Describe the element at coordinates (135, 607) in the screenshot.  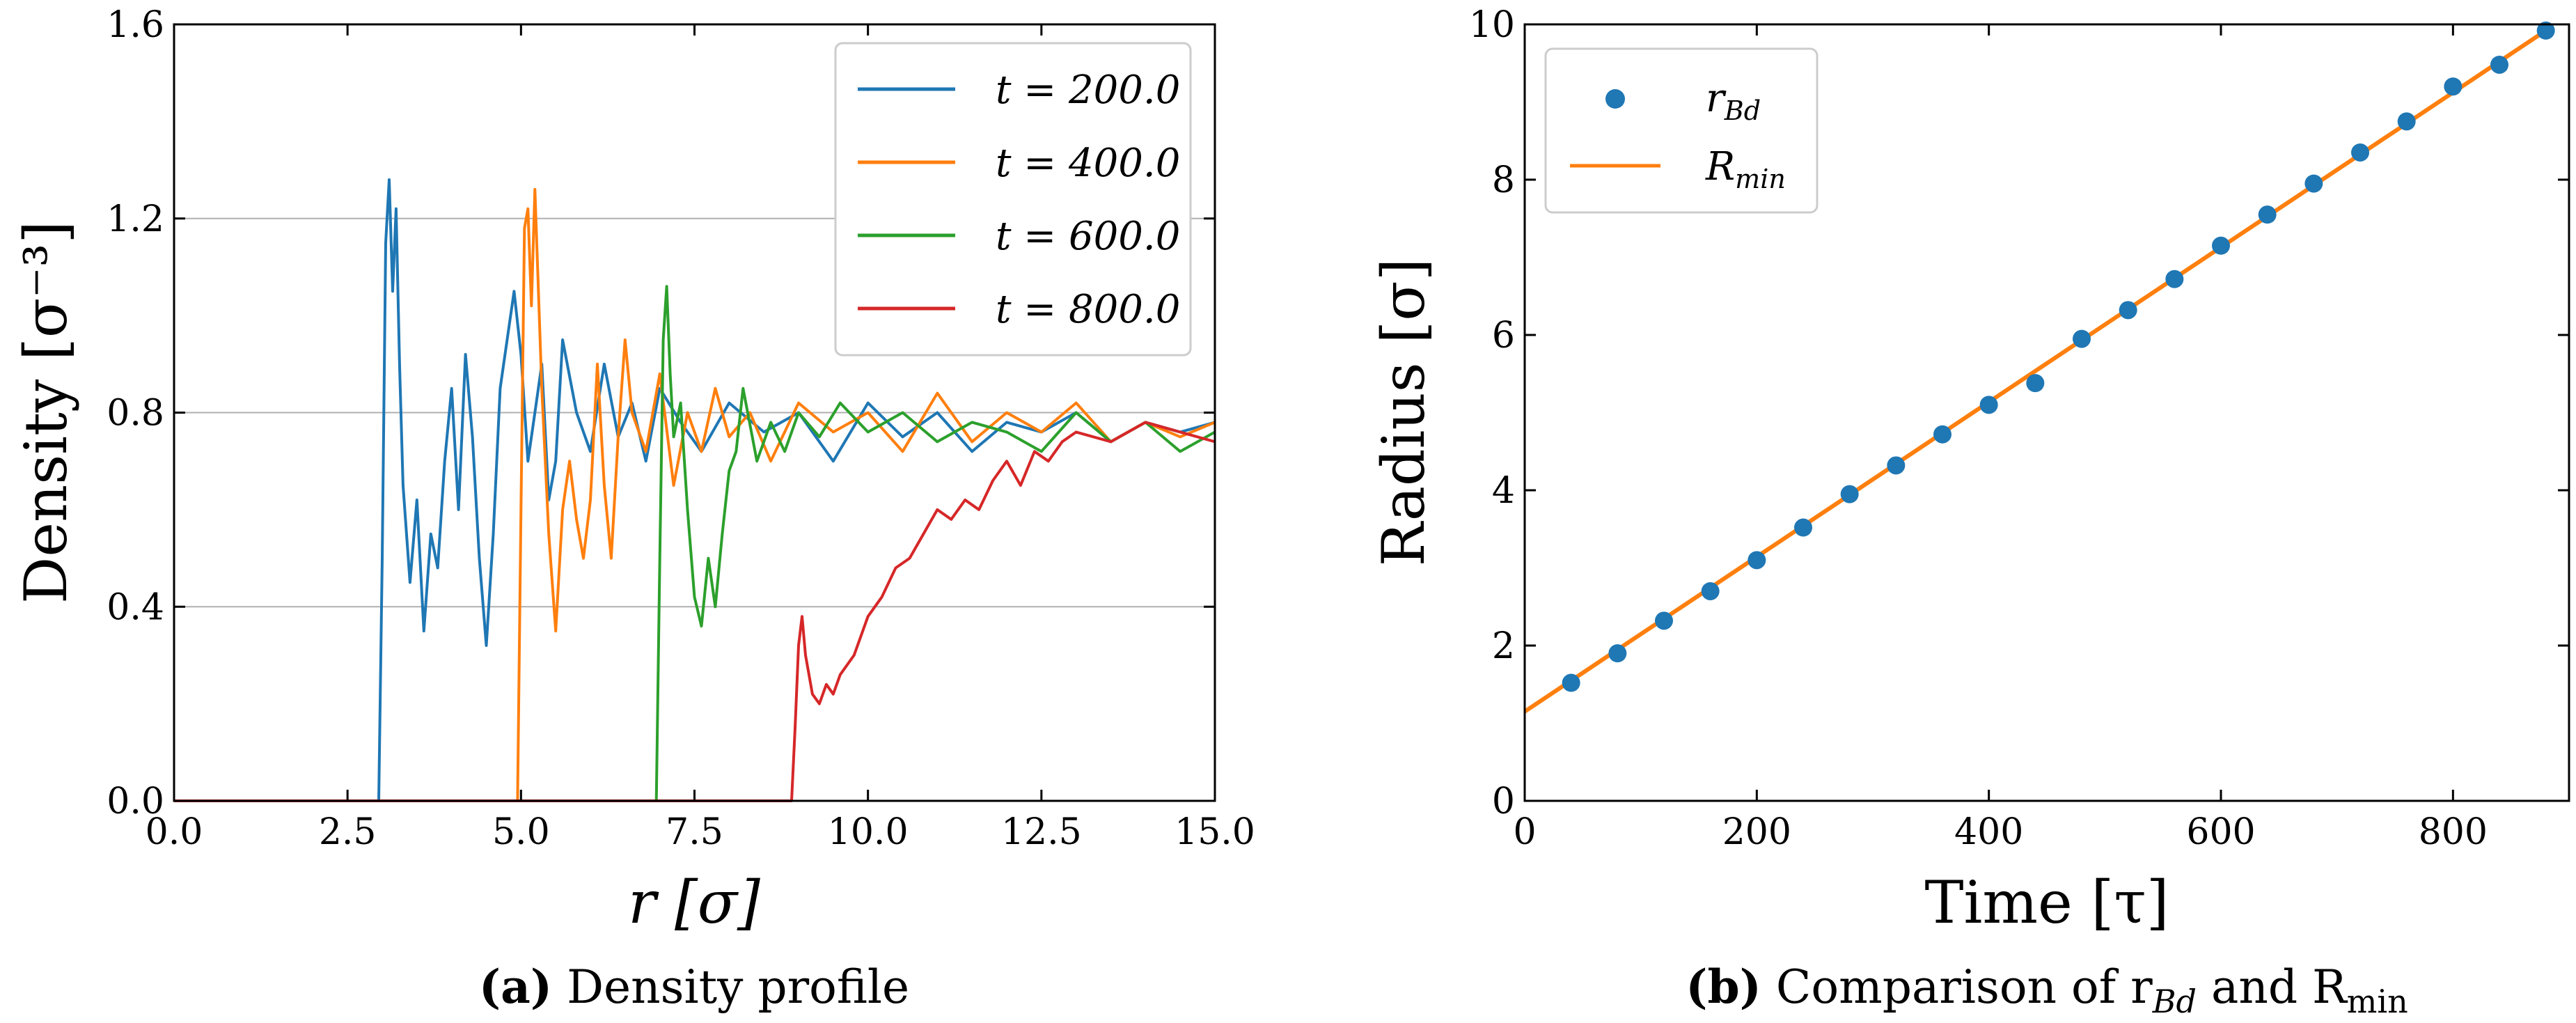
I see `a-ytick-label: 0.4` at that location.